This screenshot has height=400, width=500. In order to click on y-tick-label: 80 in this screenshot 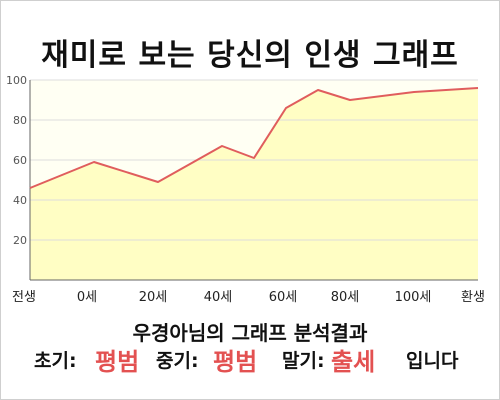, I will do `click(20, 120)`.